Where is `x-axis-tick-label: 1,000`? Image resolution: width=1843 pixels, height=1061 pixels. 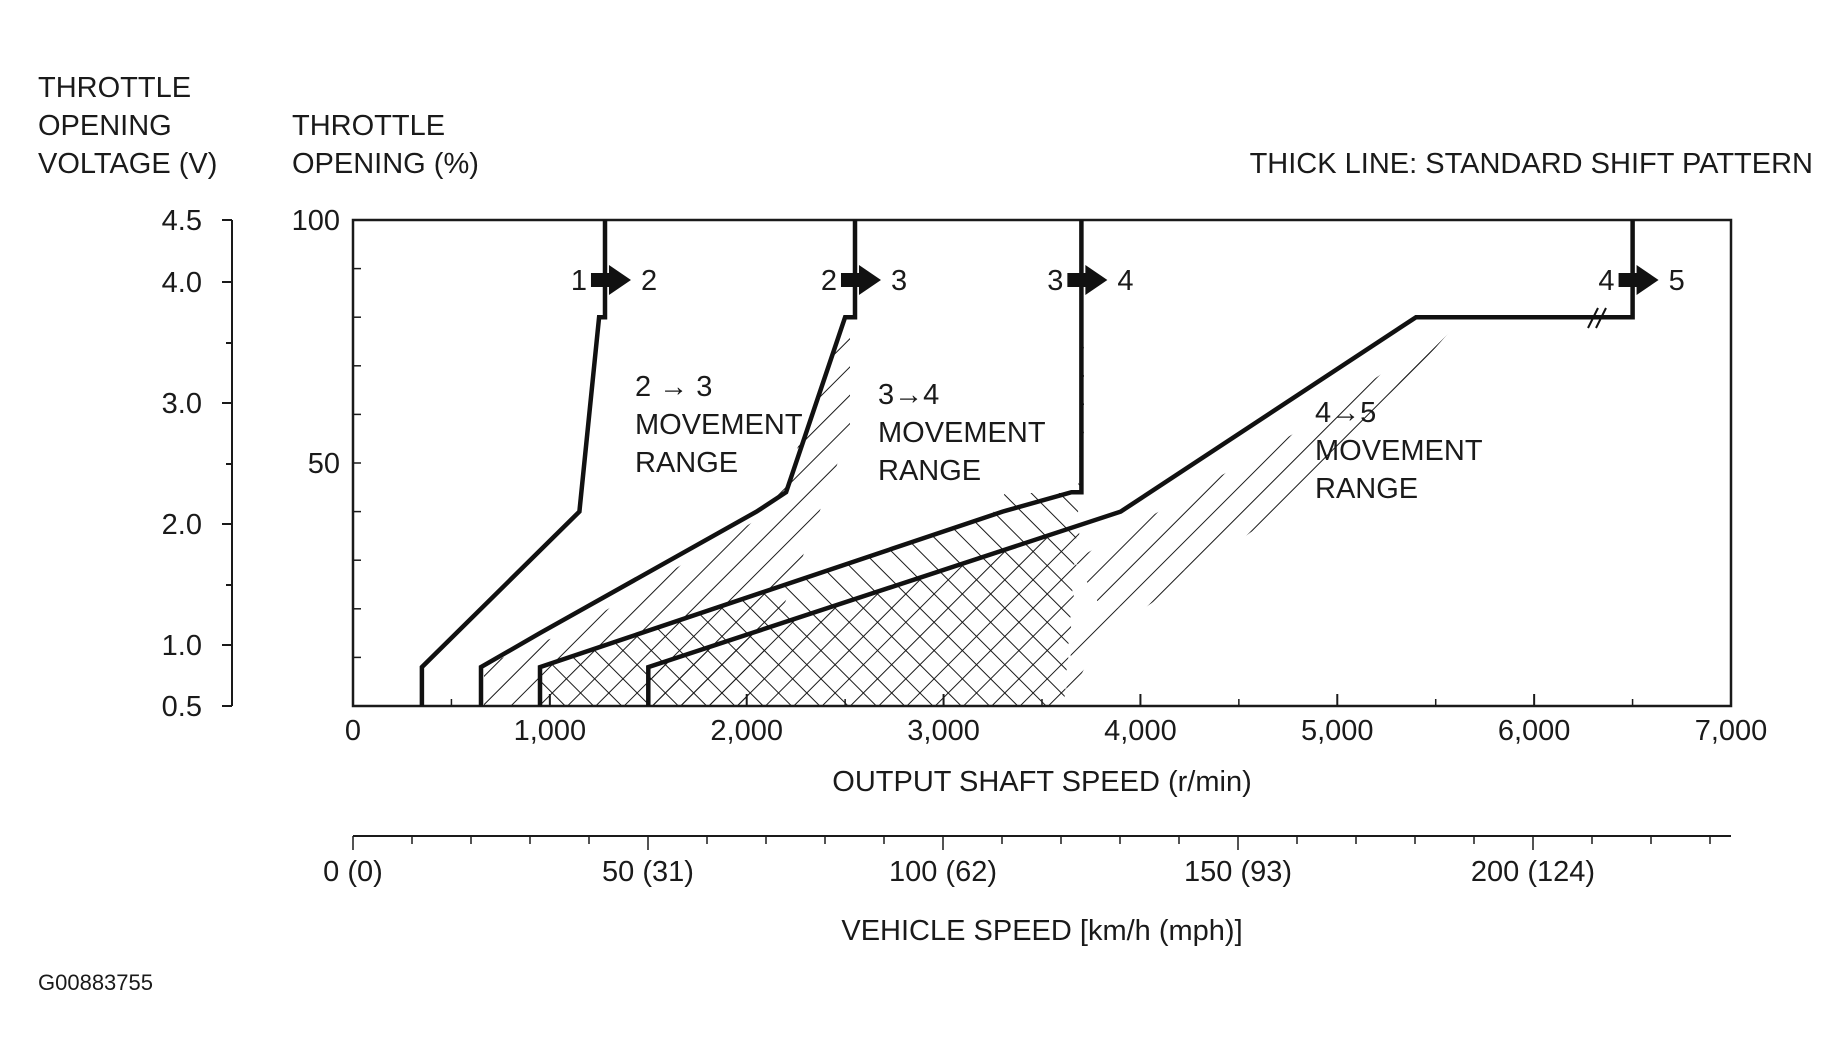
x-axis-tick-label: 1,000 is located at coordinates (550, 731).